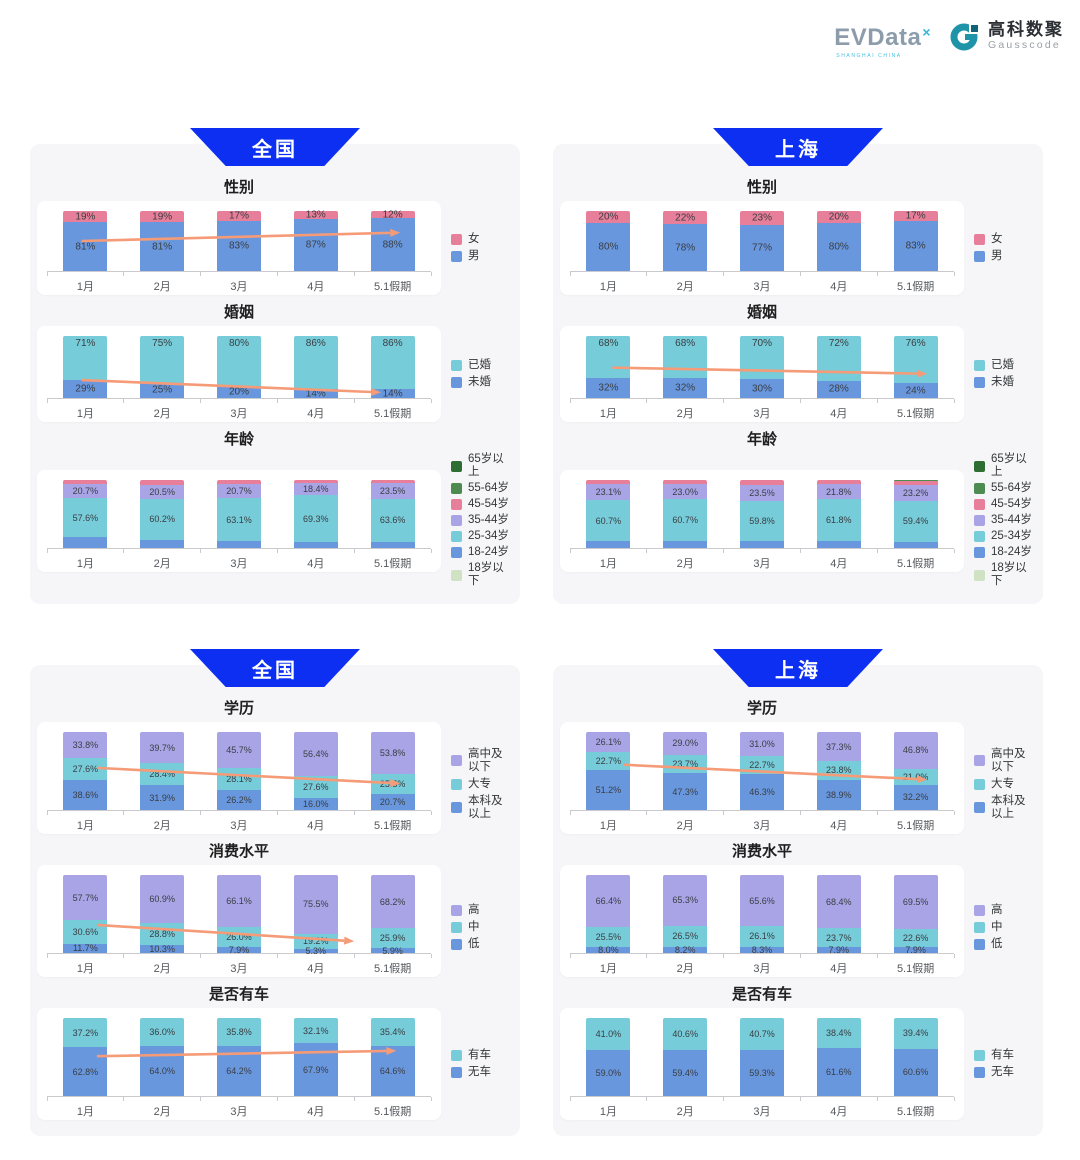 The width and height of the screenshot is (1080, 1160). Describe the element at coordinates (392, 394) in the screenshot. I see `bar-value-label: 14%` at that location.